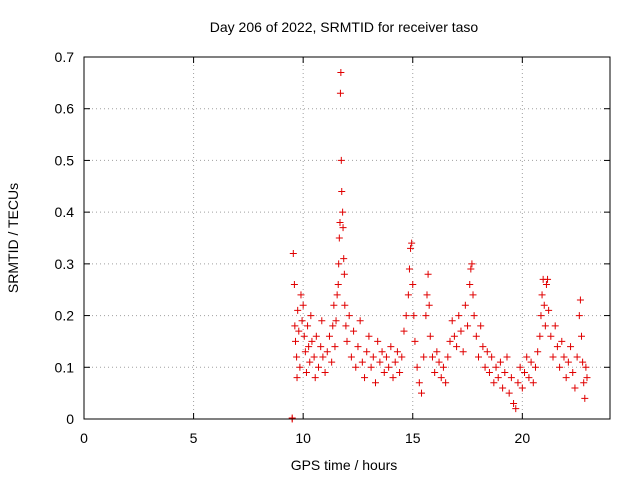 Image resolution: width=640 pixels, height=480 pixels. What do you see at coordinates (65, 57) in the screenshot?
I see `y-tick-label: 0.7` at bounding box center [65, 57].